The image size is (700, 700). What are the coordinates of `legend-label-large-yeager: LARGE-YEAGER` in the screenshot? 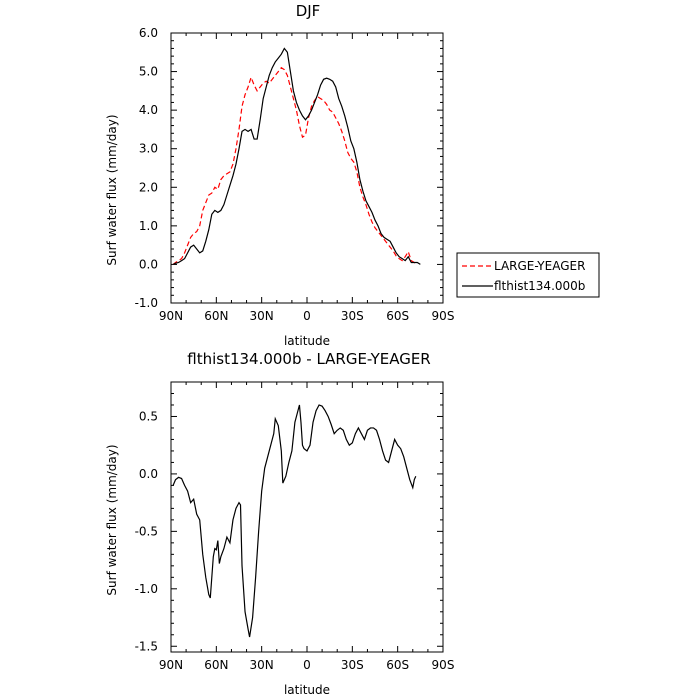 It's located at (539, 266).